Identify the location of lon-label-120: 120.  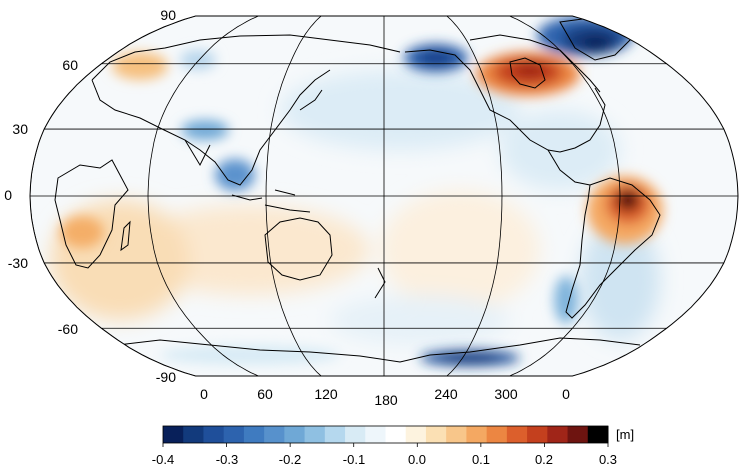
(326, 394).